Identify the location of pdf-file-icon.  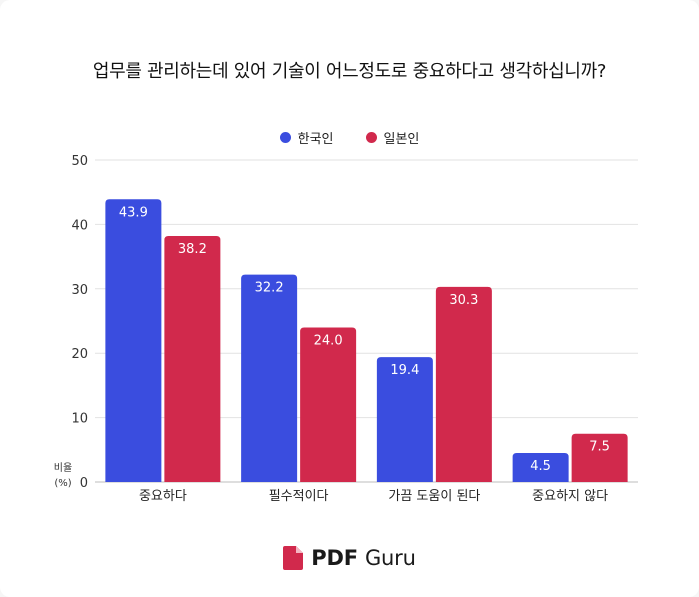
(293, 558).